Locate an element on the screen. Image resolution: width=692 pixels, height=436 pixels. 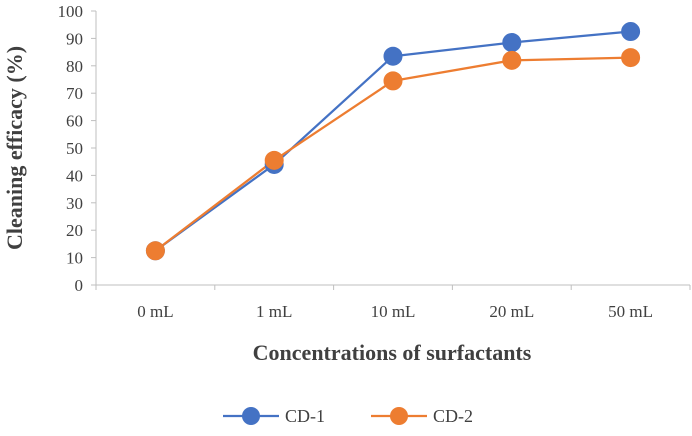
y-tick-label: 50 is located at coordinates (74, 148).